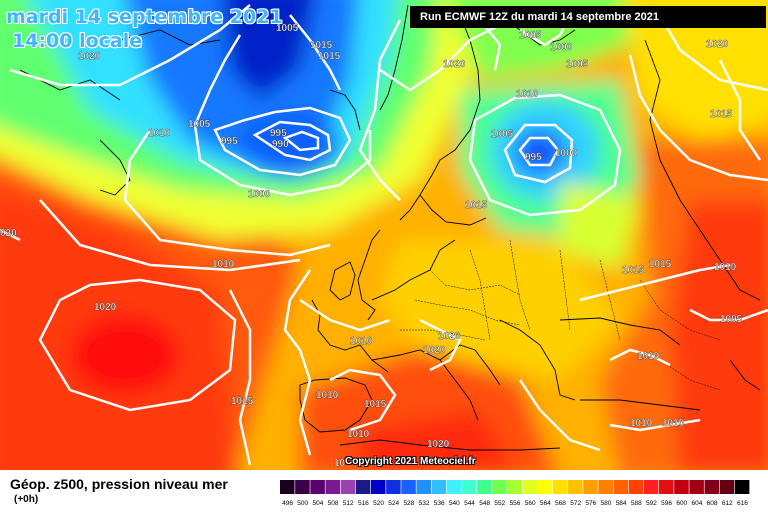  What do you see at coordinates (606, 503) in the screenshot?
I see `color-scale-label: 580` at bounding box center [606, 503].